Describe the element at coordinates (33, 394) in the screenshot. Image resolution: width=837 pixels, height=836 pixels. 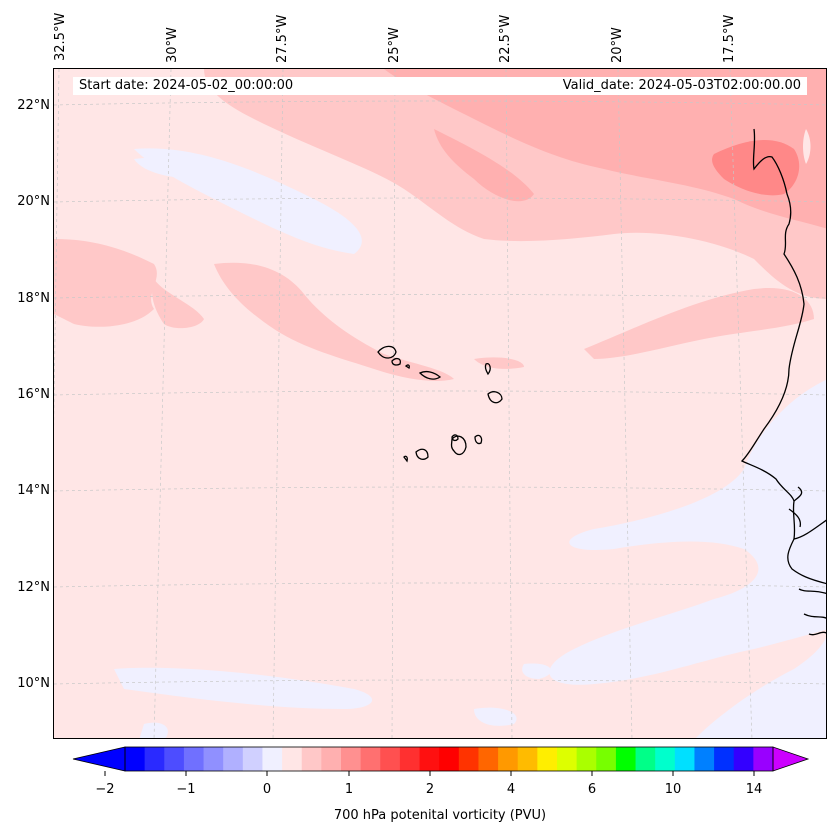
I see `lat-label: 16°N` at that location.